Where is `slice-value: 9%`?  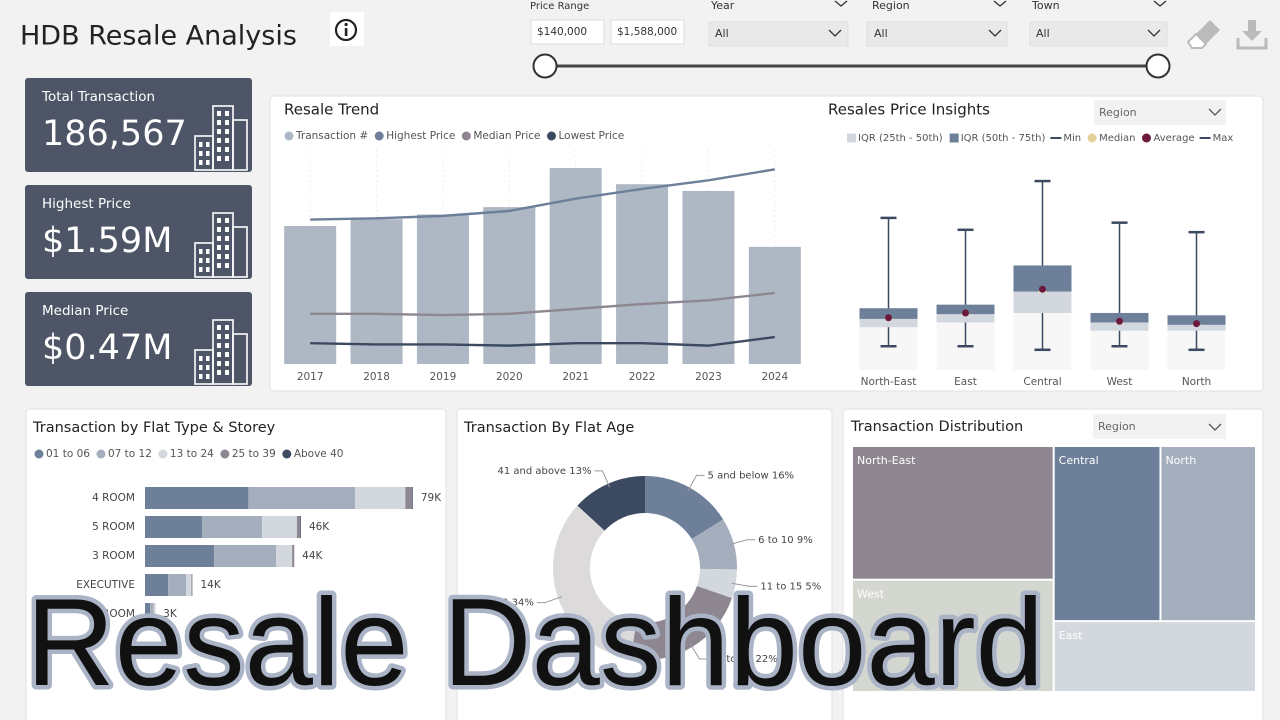
slice-value: 9% is located at coordinates (805, 540).